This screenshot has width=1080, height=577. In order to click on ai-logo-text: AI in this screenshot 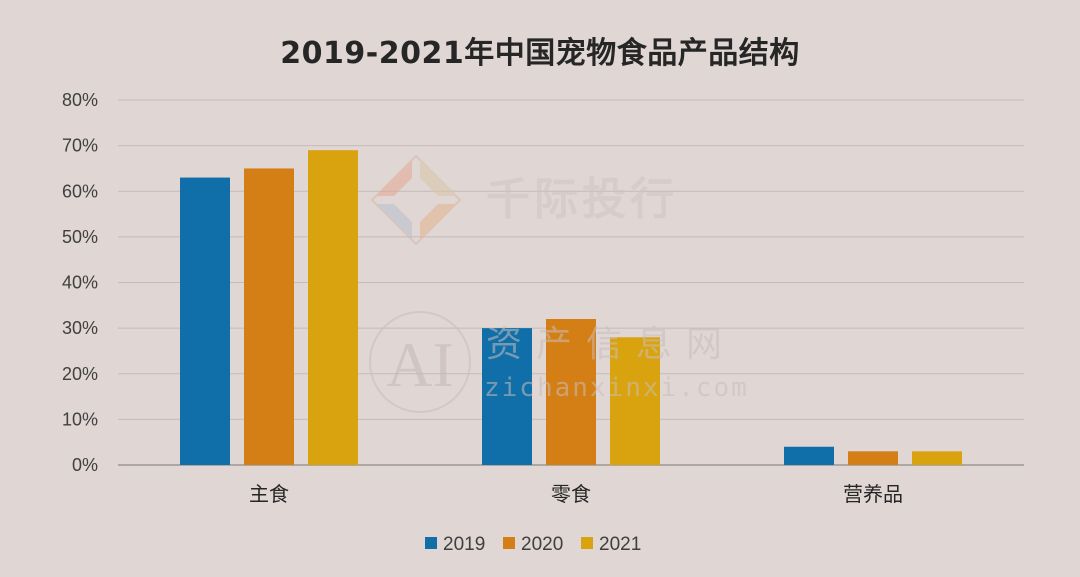, I will do `click(420, 364)`.